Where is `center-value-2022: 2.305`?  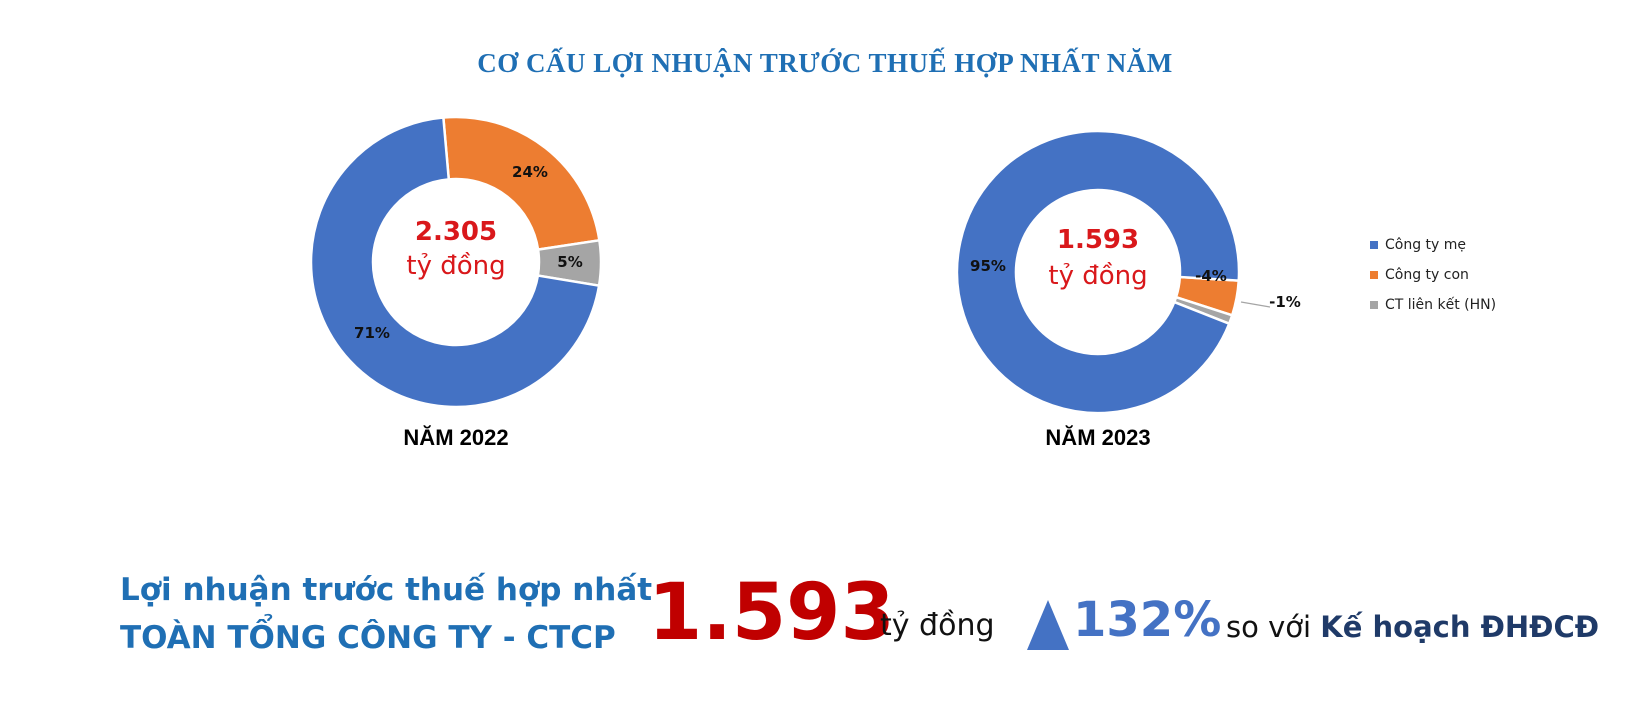 center-value-2022: 2.305 is located at coordinates (456, 232).